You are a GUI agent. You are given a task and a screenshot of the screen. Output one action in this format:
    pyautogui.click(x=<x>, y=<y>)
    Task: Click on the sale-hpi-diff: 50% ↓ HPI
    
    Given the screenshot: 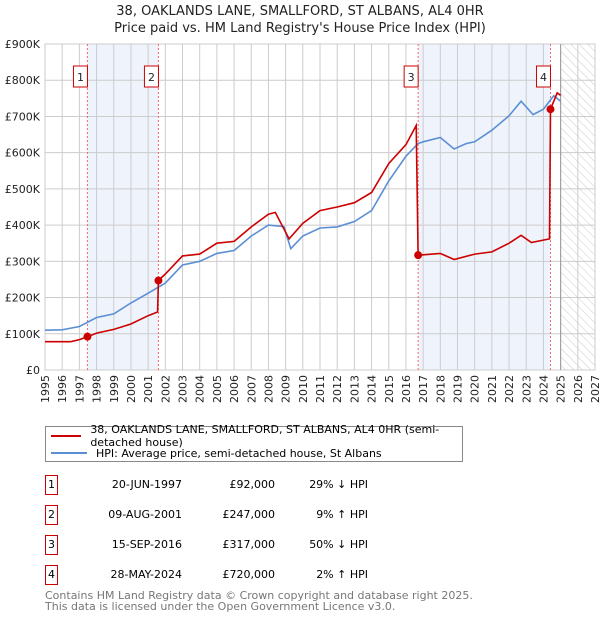 What is the action you would take?
    pyautogui.click(x=338, y=544)
    